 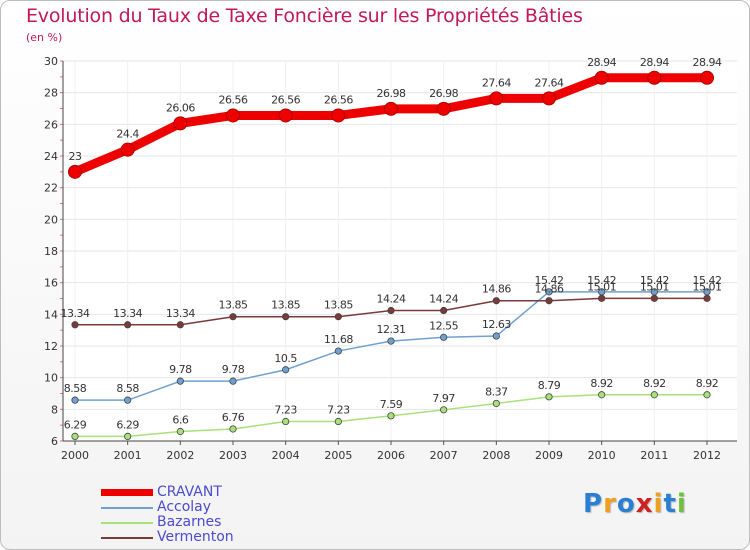 What do you see at coordinates (44, 37) in the screenshot?
I see `y-axis-unit: (en %)` at bounding box center [44, 37].